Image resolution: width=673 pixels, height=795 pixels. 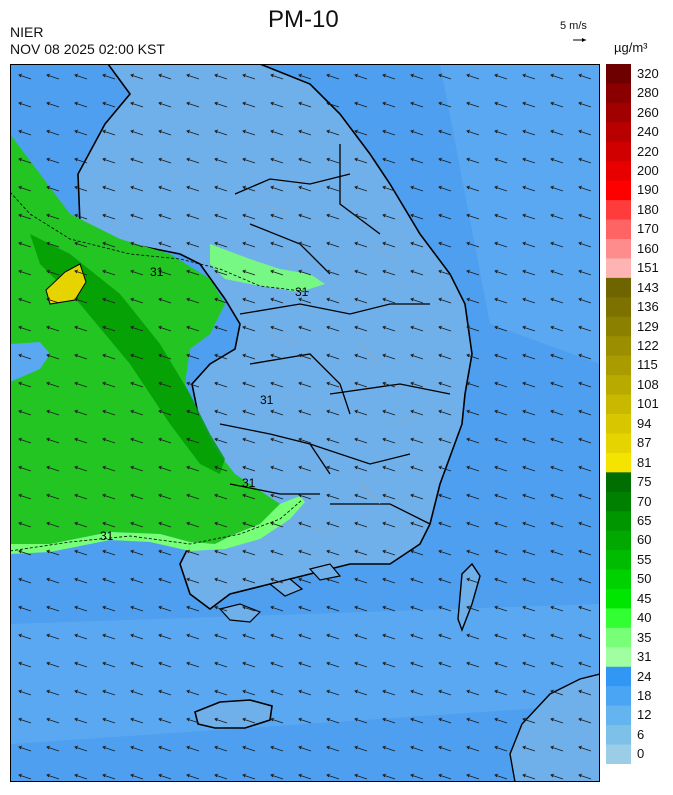 I want to click on legend-tick-label: 60, so click(x=644, y=540).